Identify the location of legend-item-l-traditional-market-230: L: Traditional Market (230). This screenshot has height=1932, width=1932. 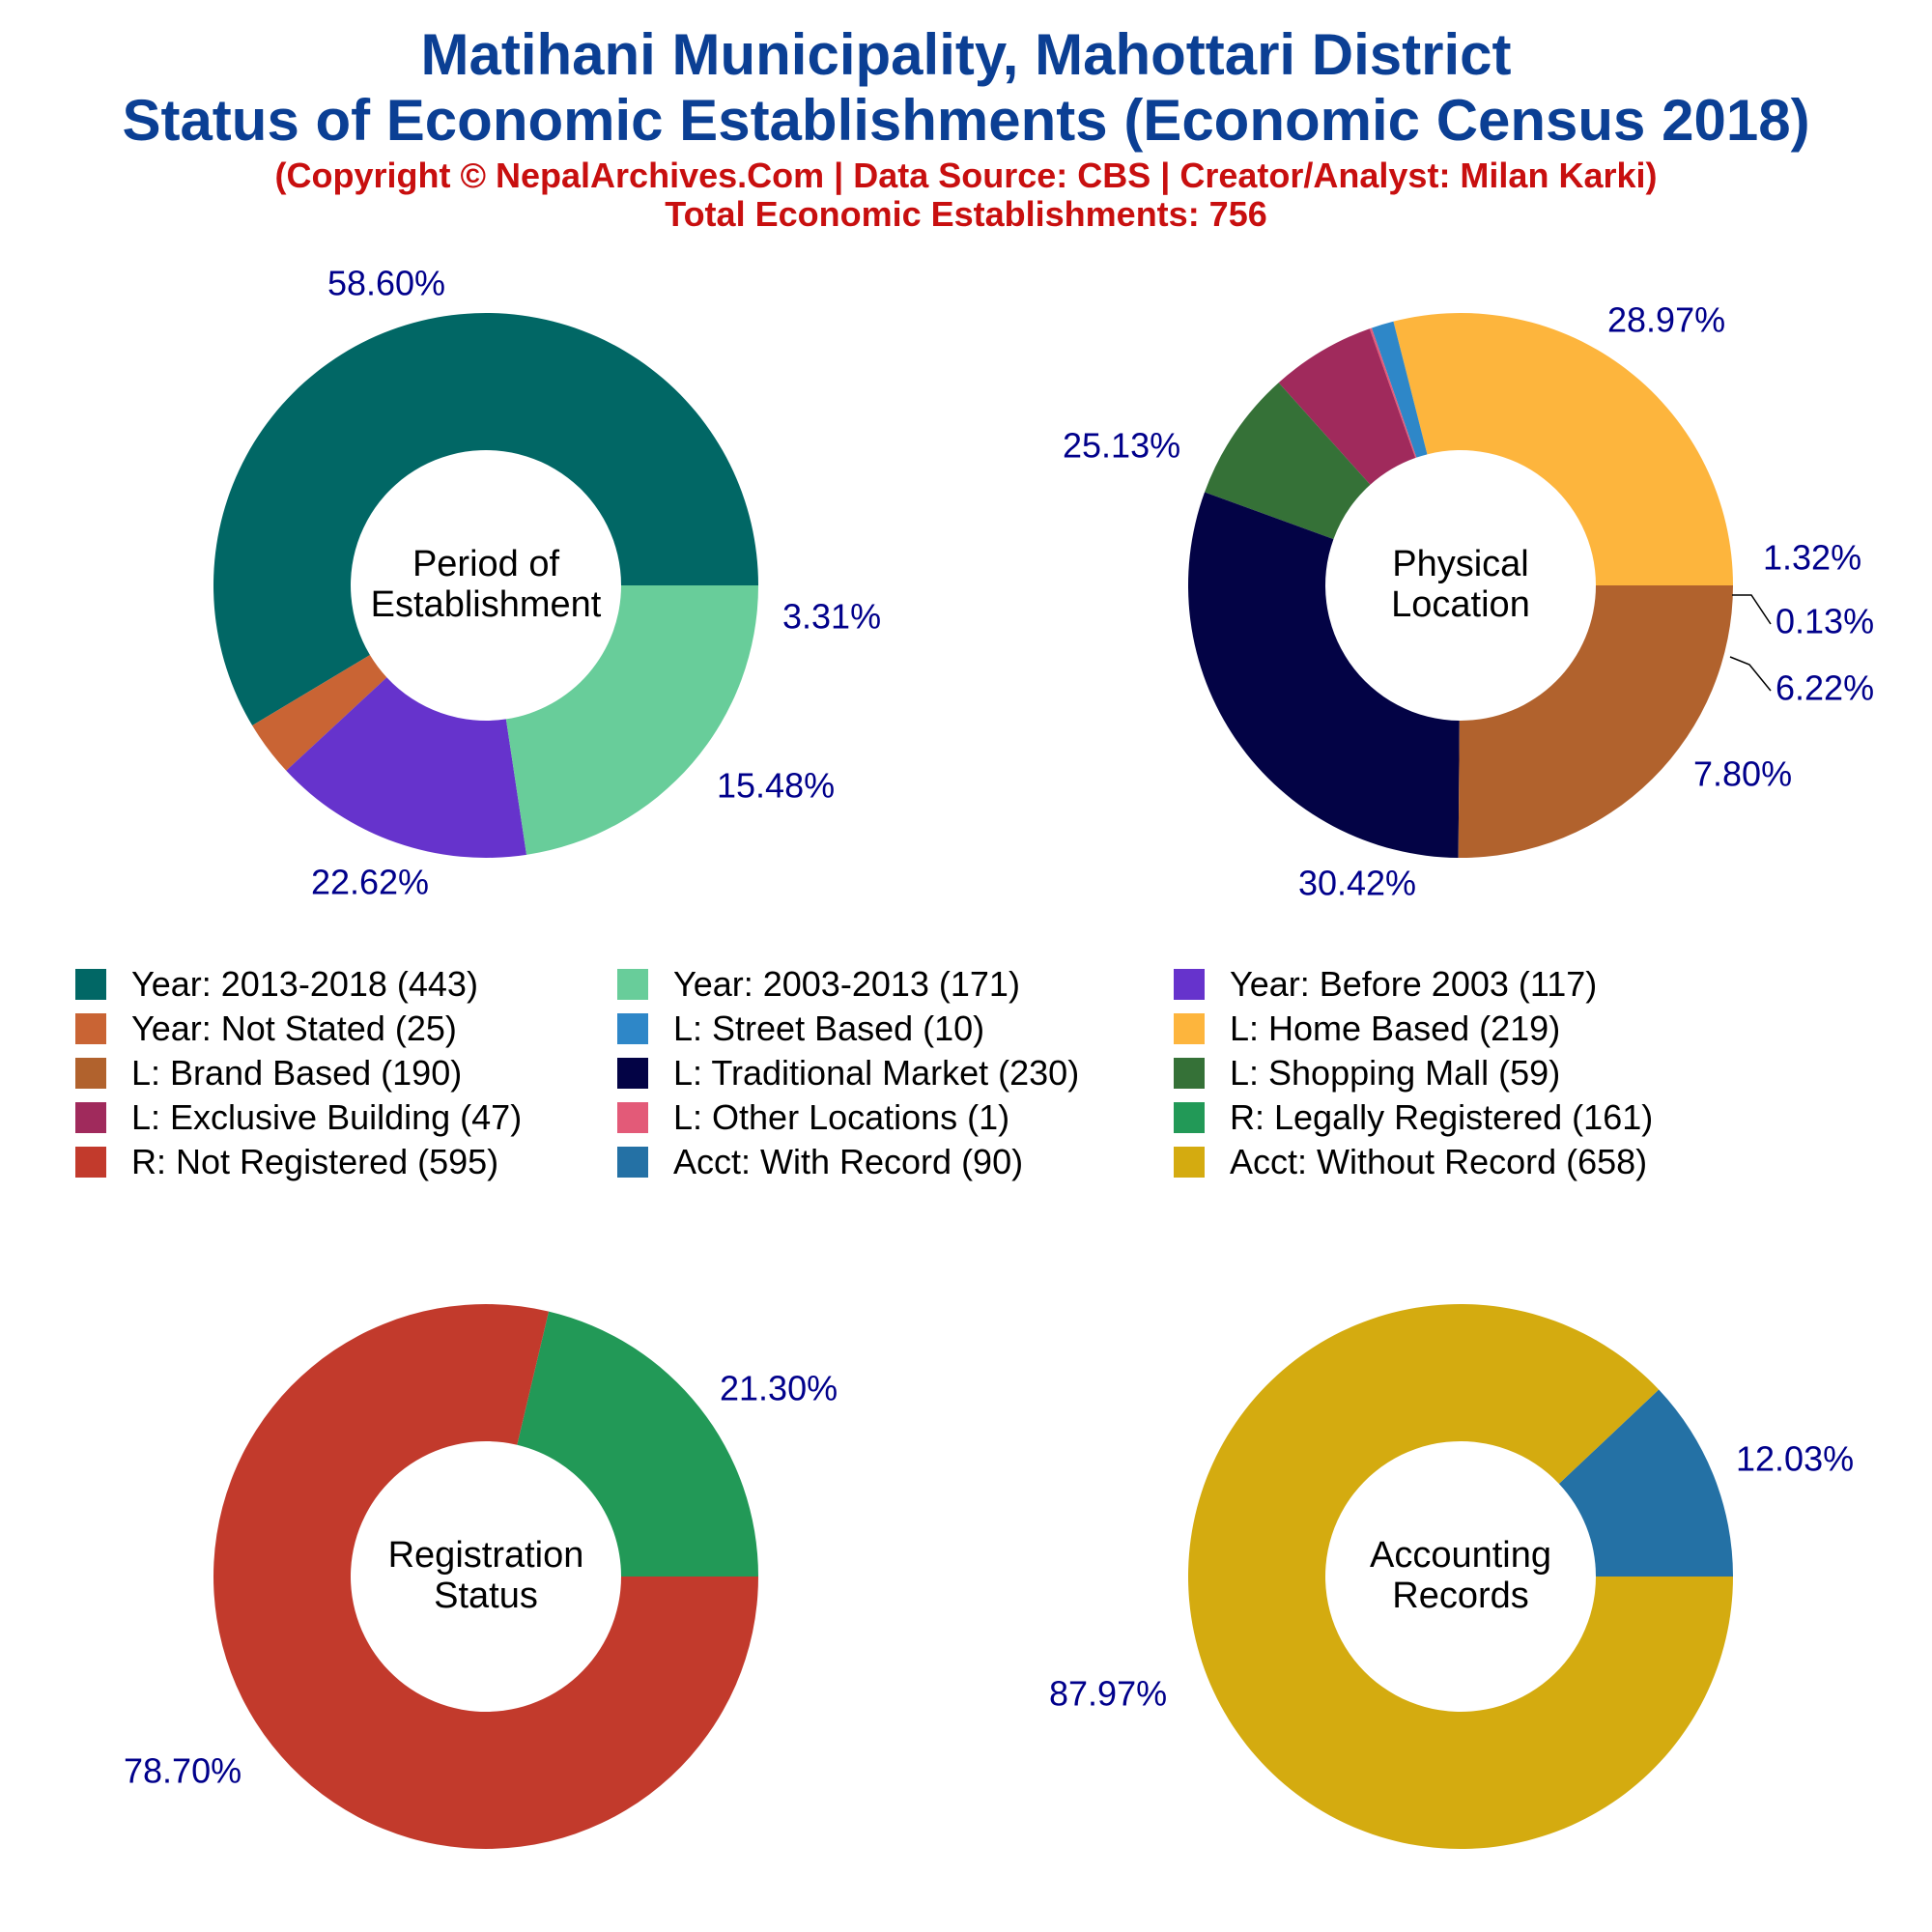
(848, 1073).